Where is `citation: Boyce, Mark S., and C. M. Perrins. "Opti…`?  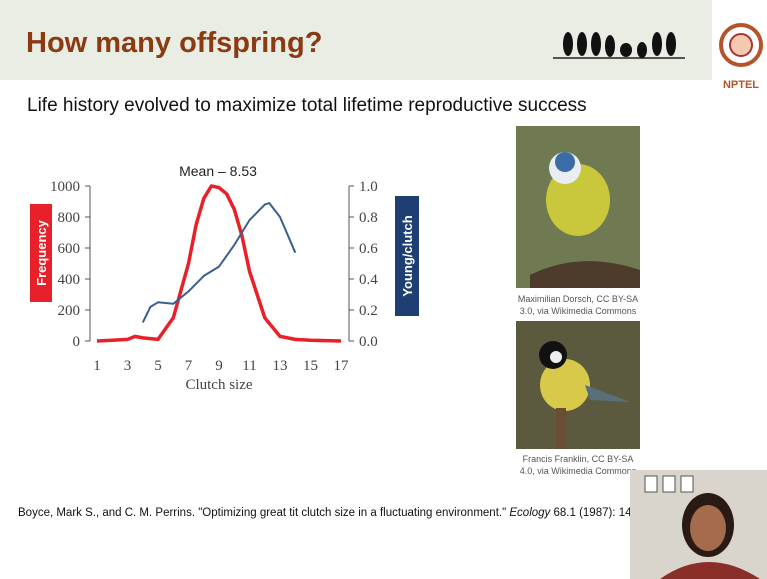 citation: Boyce, Mark S., and C. M. Perrins. "Opti… is located at coordinates (343, 513).